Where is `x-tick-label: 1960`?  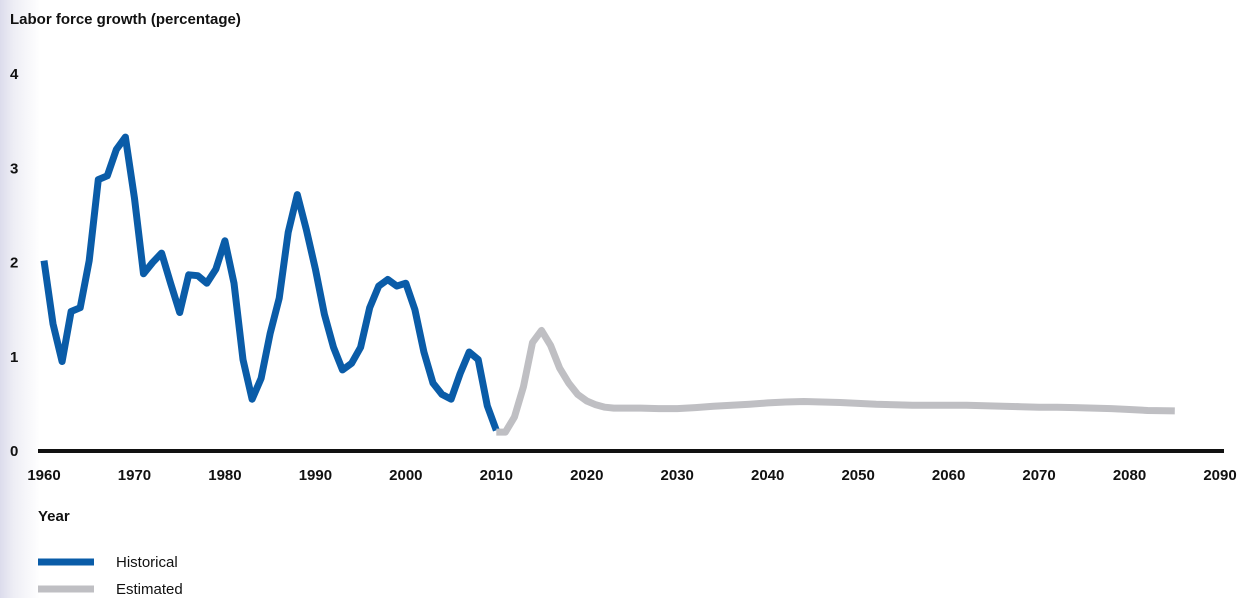
x-tick-label: 1960 is located at coordinates (43, 475).